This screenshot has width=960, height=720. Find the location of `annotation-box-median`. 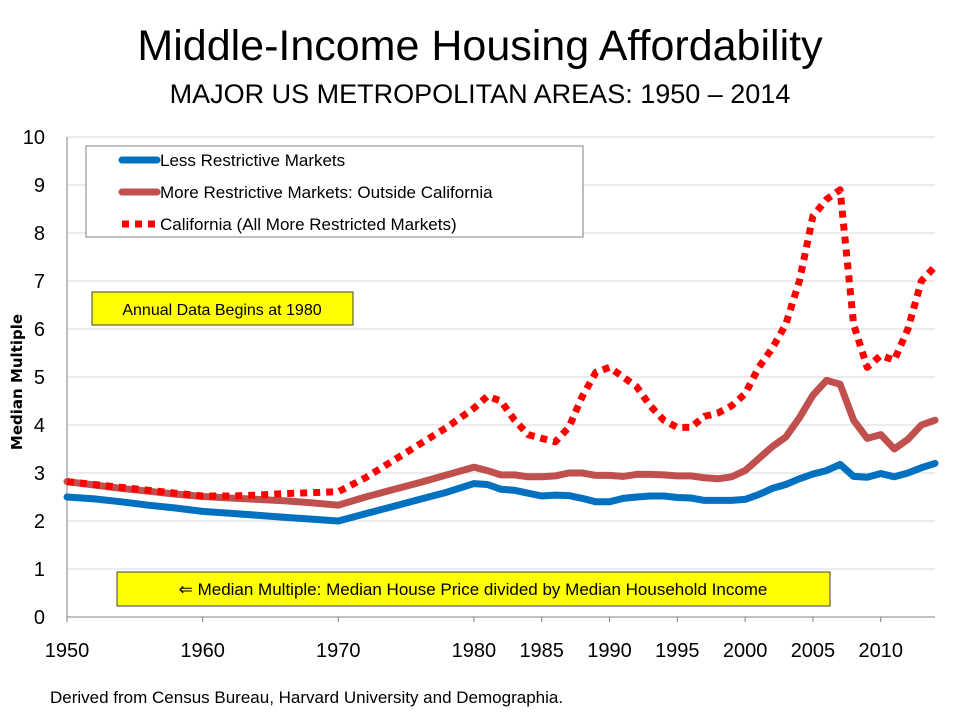

annotation-box-median is located at coordinates (473, 589).